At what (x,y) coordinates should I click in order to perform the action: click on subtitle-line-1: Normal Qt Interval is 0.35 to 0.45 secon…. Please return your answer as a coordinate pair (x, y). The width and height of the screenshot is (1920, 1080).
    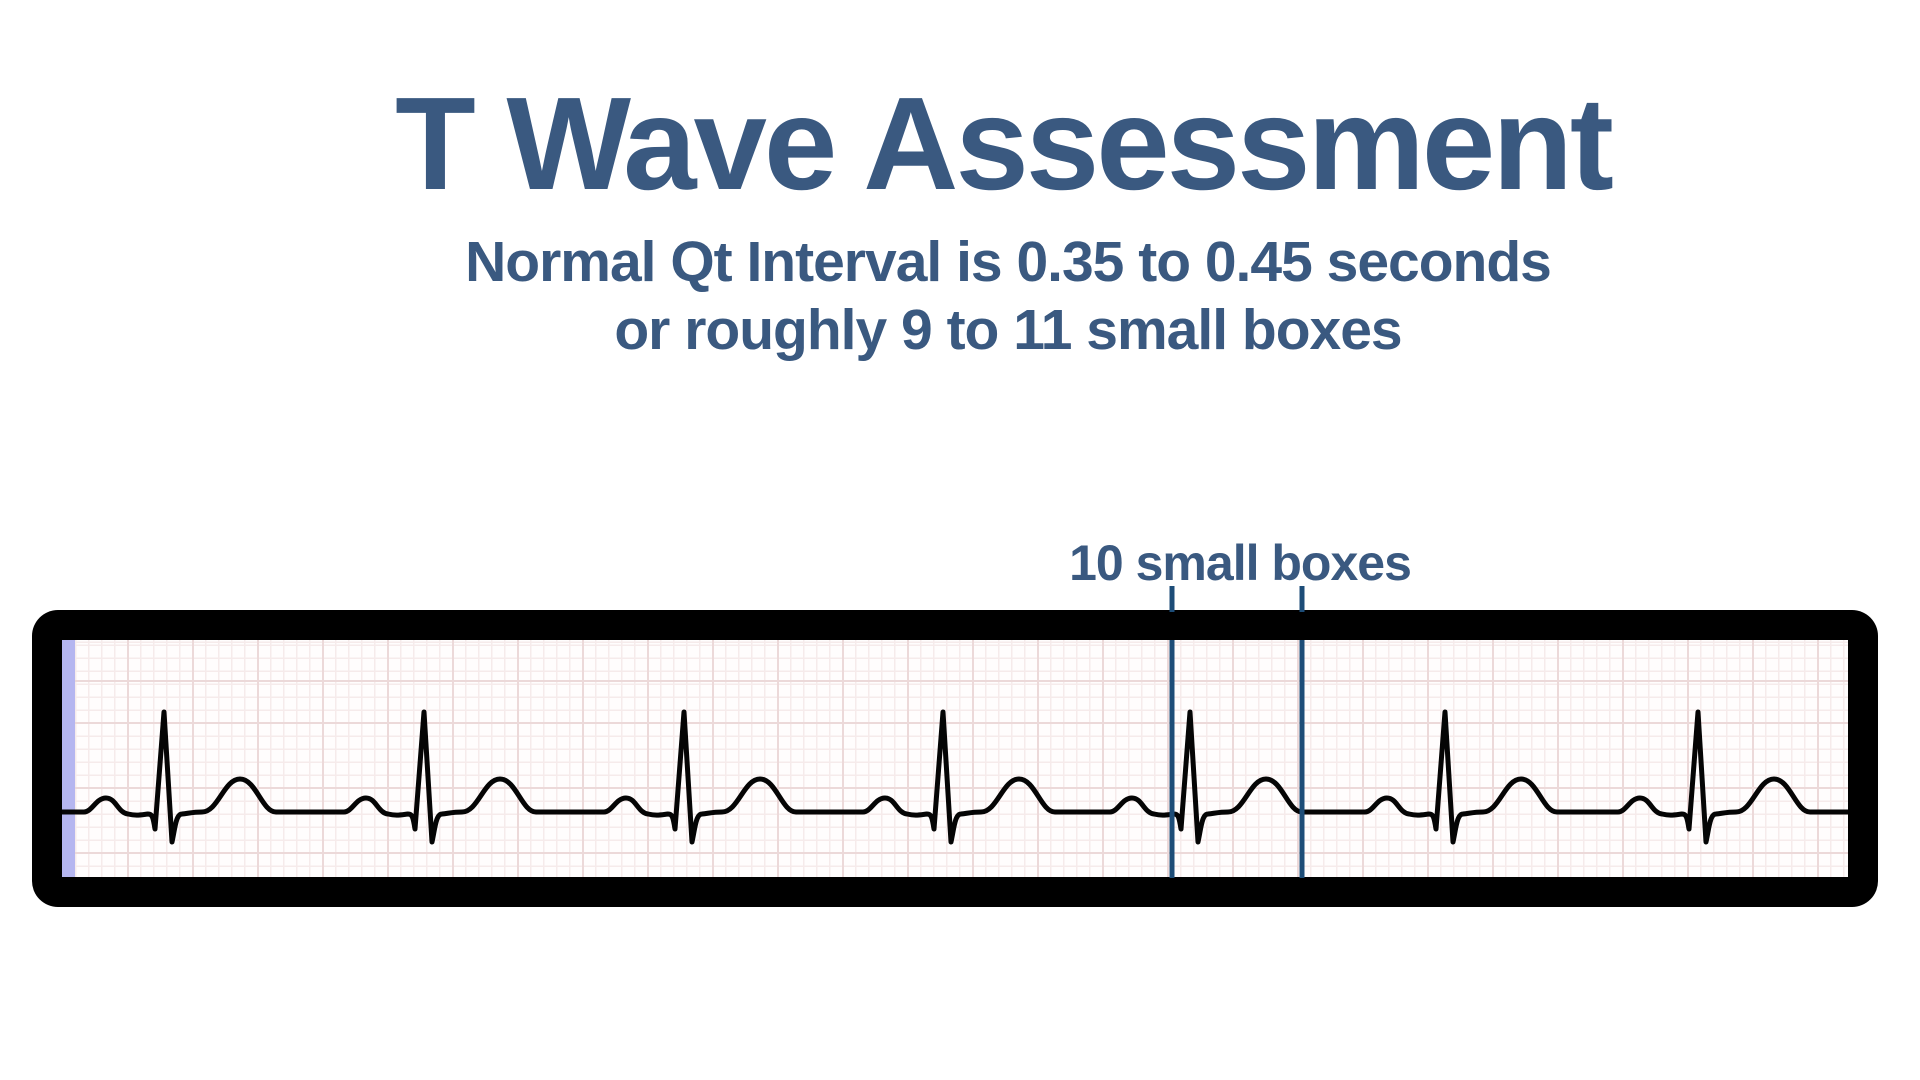
    Looking at the image, I should click on (1008, 262).